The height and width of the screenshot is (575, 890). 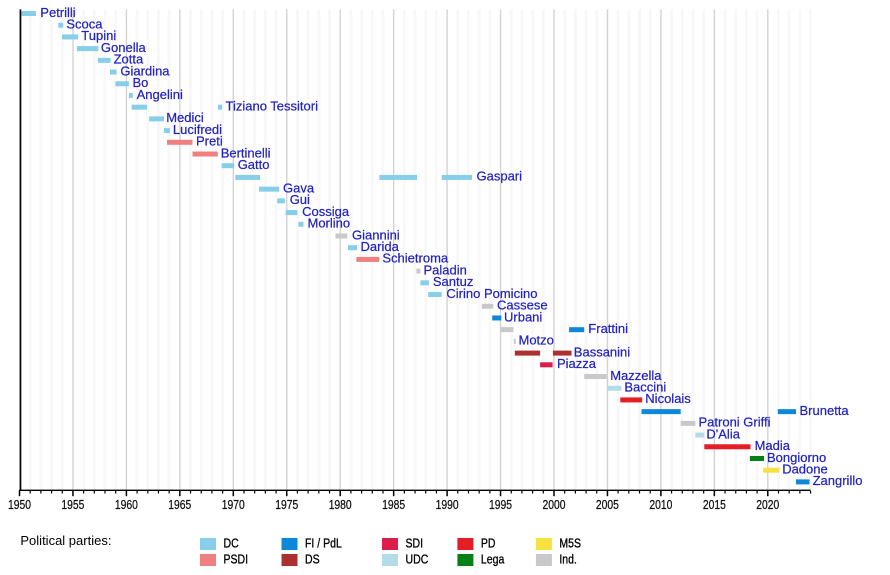 I want to click on svg-text: D'Alia, so click(x=723, y=433).